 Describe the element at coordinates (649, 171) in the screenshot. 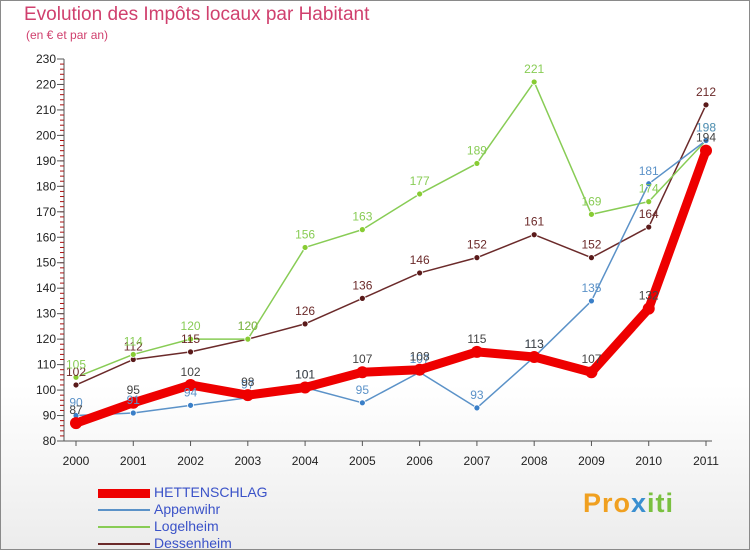

I see `data-label: 181` at that location.